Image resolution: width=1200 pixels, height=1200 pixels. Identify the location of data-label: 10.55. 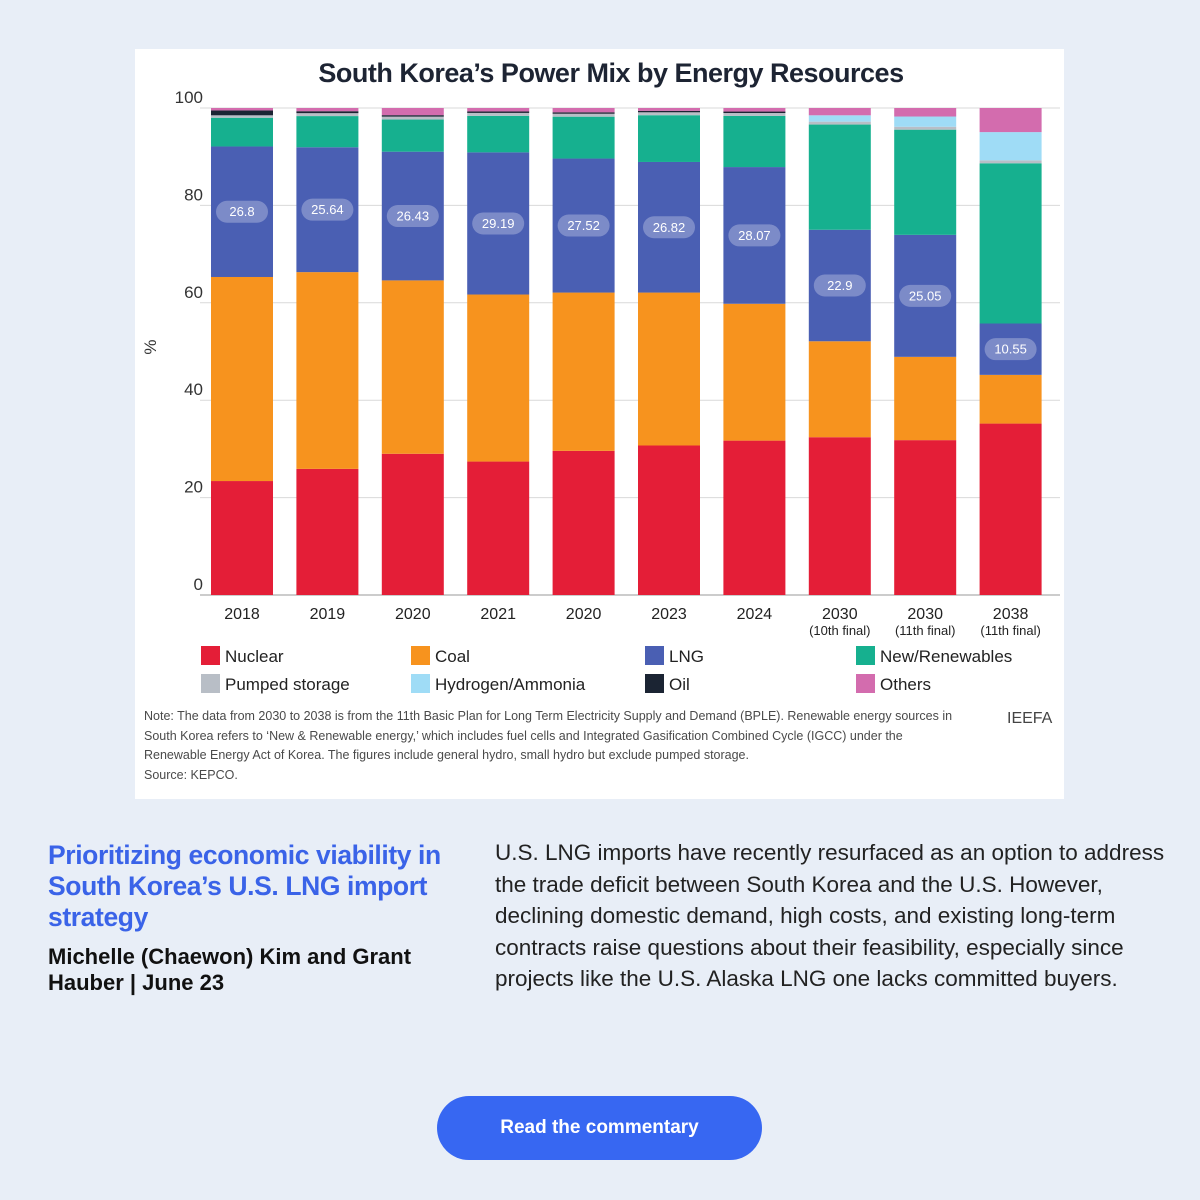
(1010, 349).